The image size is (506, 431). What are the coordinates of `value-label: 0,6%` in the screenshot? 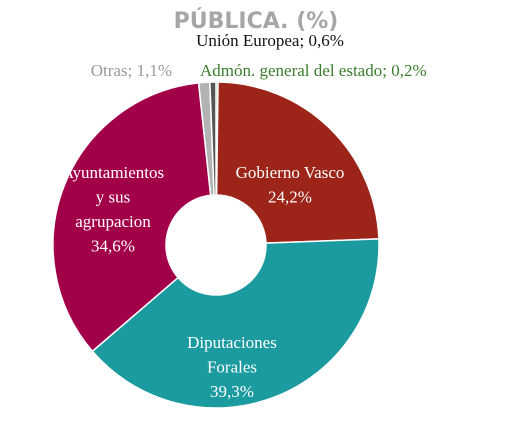 It's located at (325, 40).